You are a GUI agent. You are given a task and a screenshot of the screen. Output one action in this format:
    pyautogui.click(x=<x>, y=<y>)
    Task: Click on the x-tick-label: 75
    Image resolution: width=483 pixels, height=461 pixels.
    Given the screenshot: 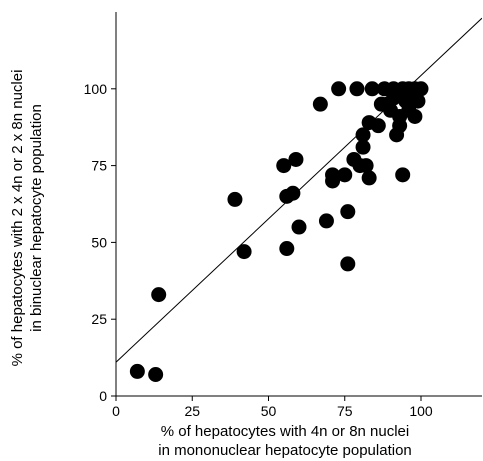 What is the action you would take?
    pyautogui.click(x=345, y=411)
    